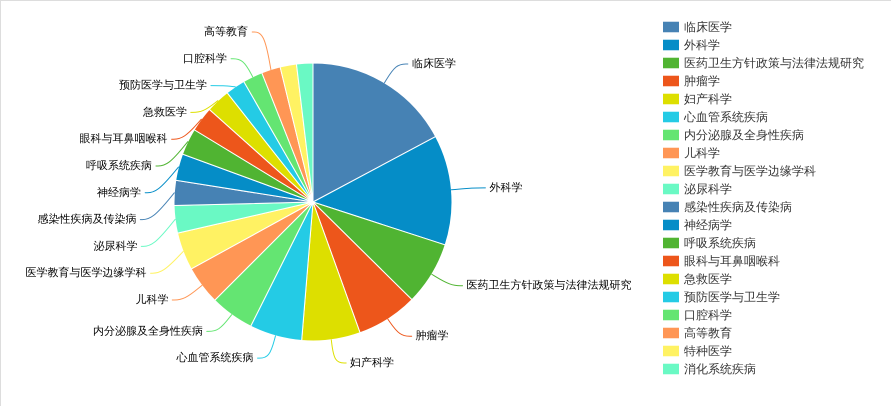 The height and width of the screenshot is (406, 891). What do you see at coordinates (119, 165) in the screenshot?
I see `slice-label: 呼吸系统疾病` at bounding box center [119, 165].